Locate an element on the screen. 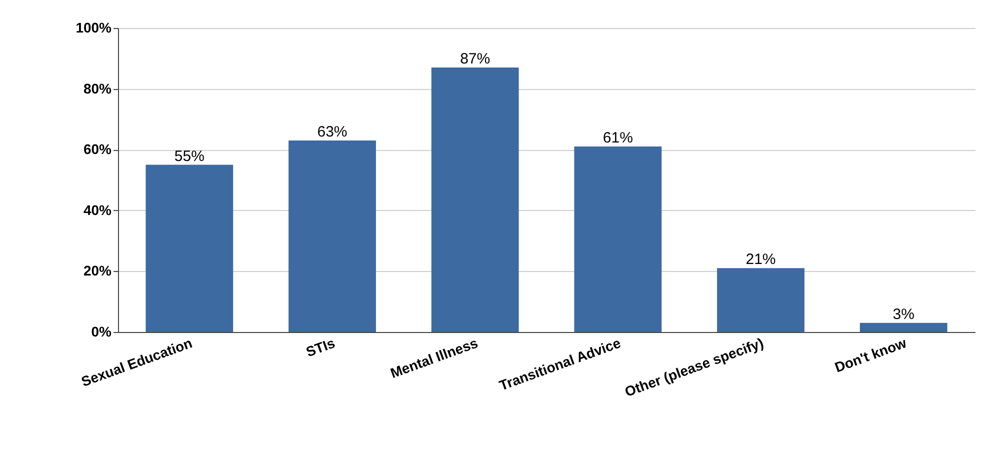  x-tick-label: Don't know is located at coordinates (870, 355).